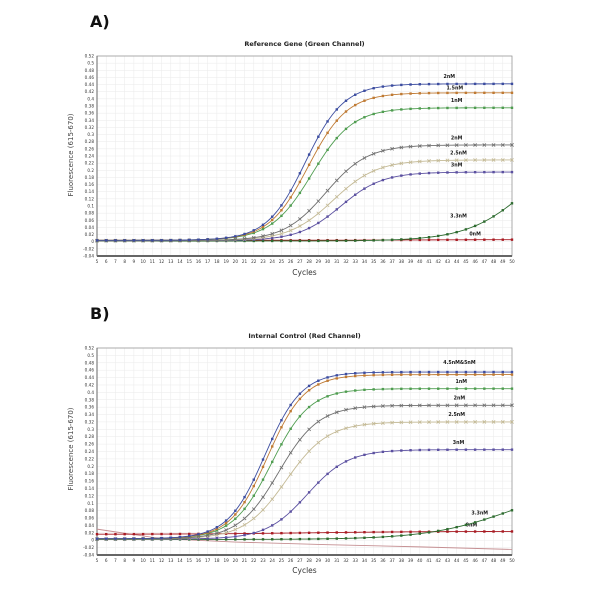 The image size is (600, 600). Describe the element at coordinates (90, 466) in the screenshot. I see `y-tick-label: 0.2` at that location.